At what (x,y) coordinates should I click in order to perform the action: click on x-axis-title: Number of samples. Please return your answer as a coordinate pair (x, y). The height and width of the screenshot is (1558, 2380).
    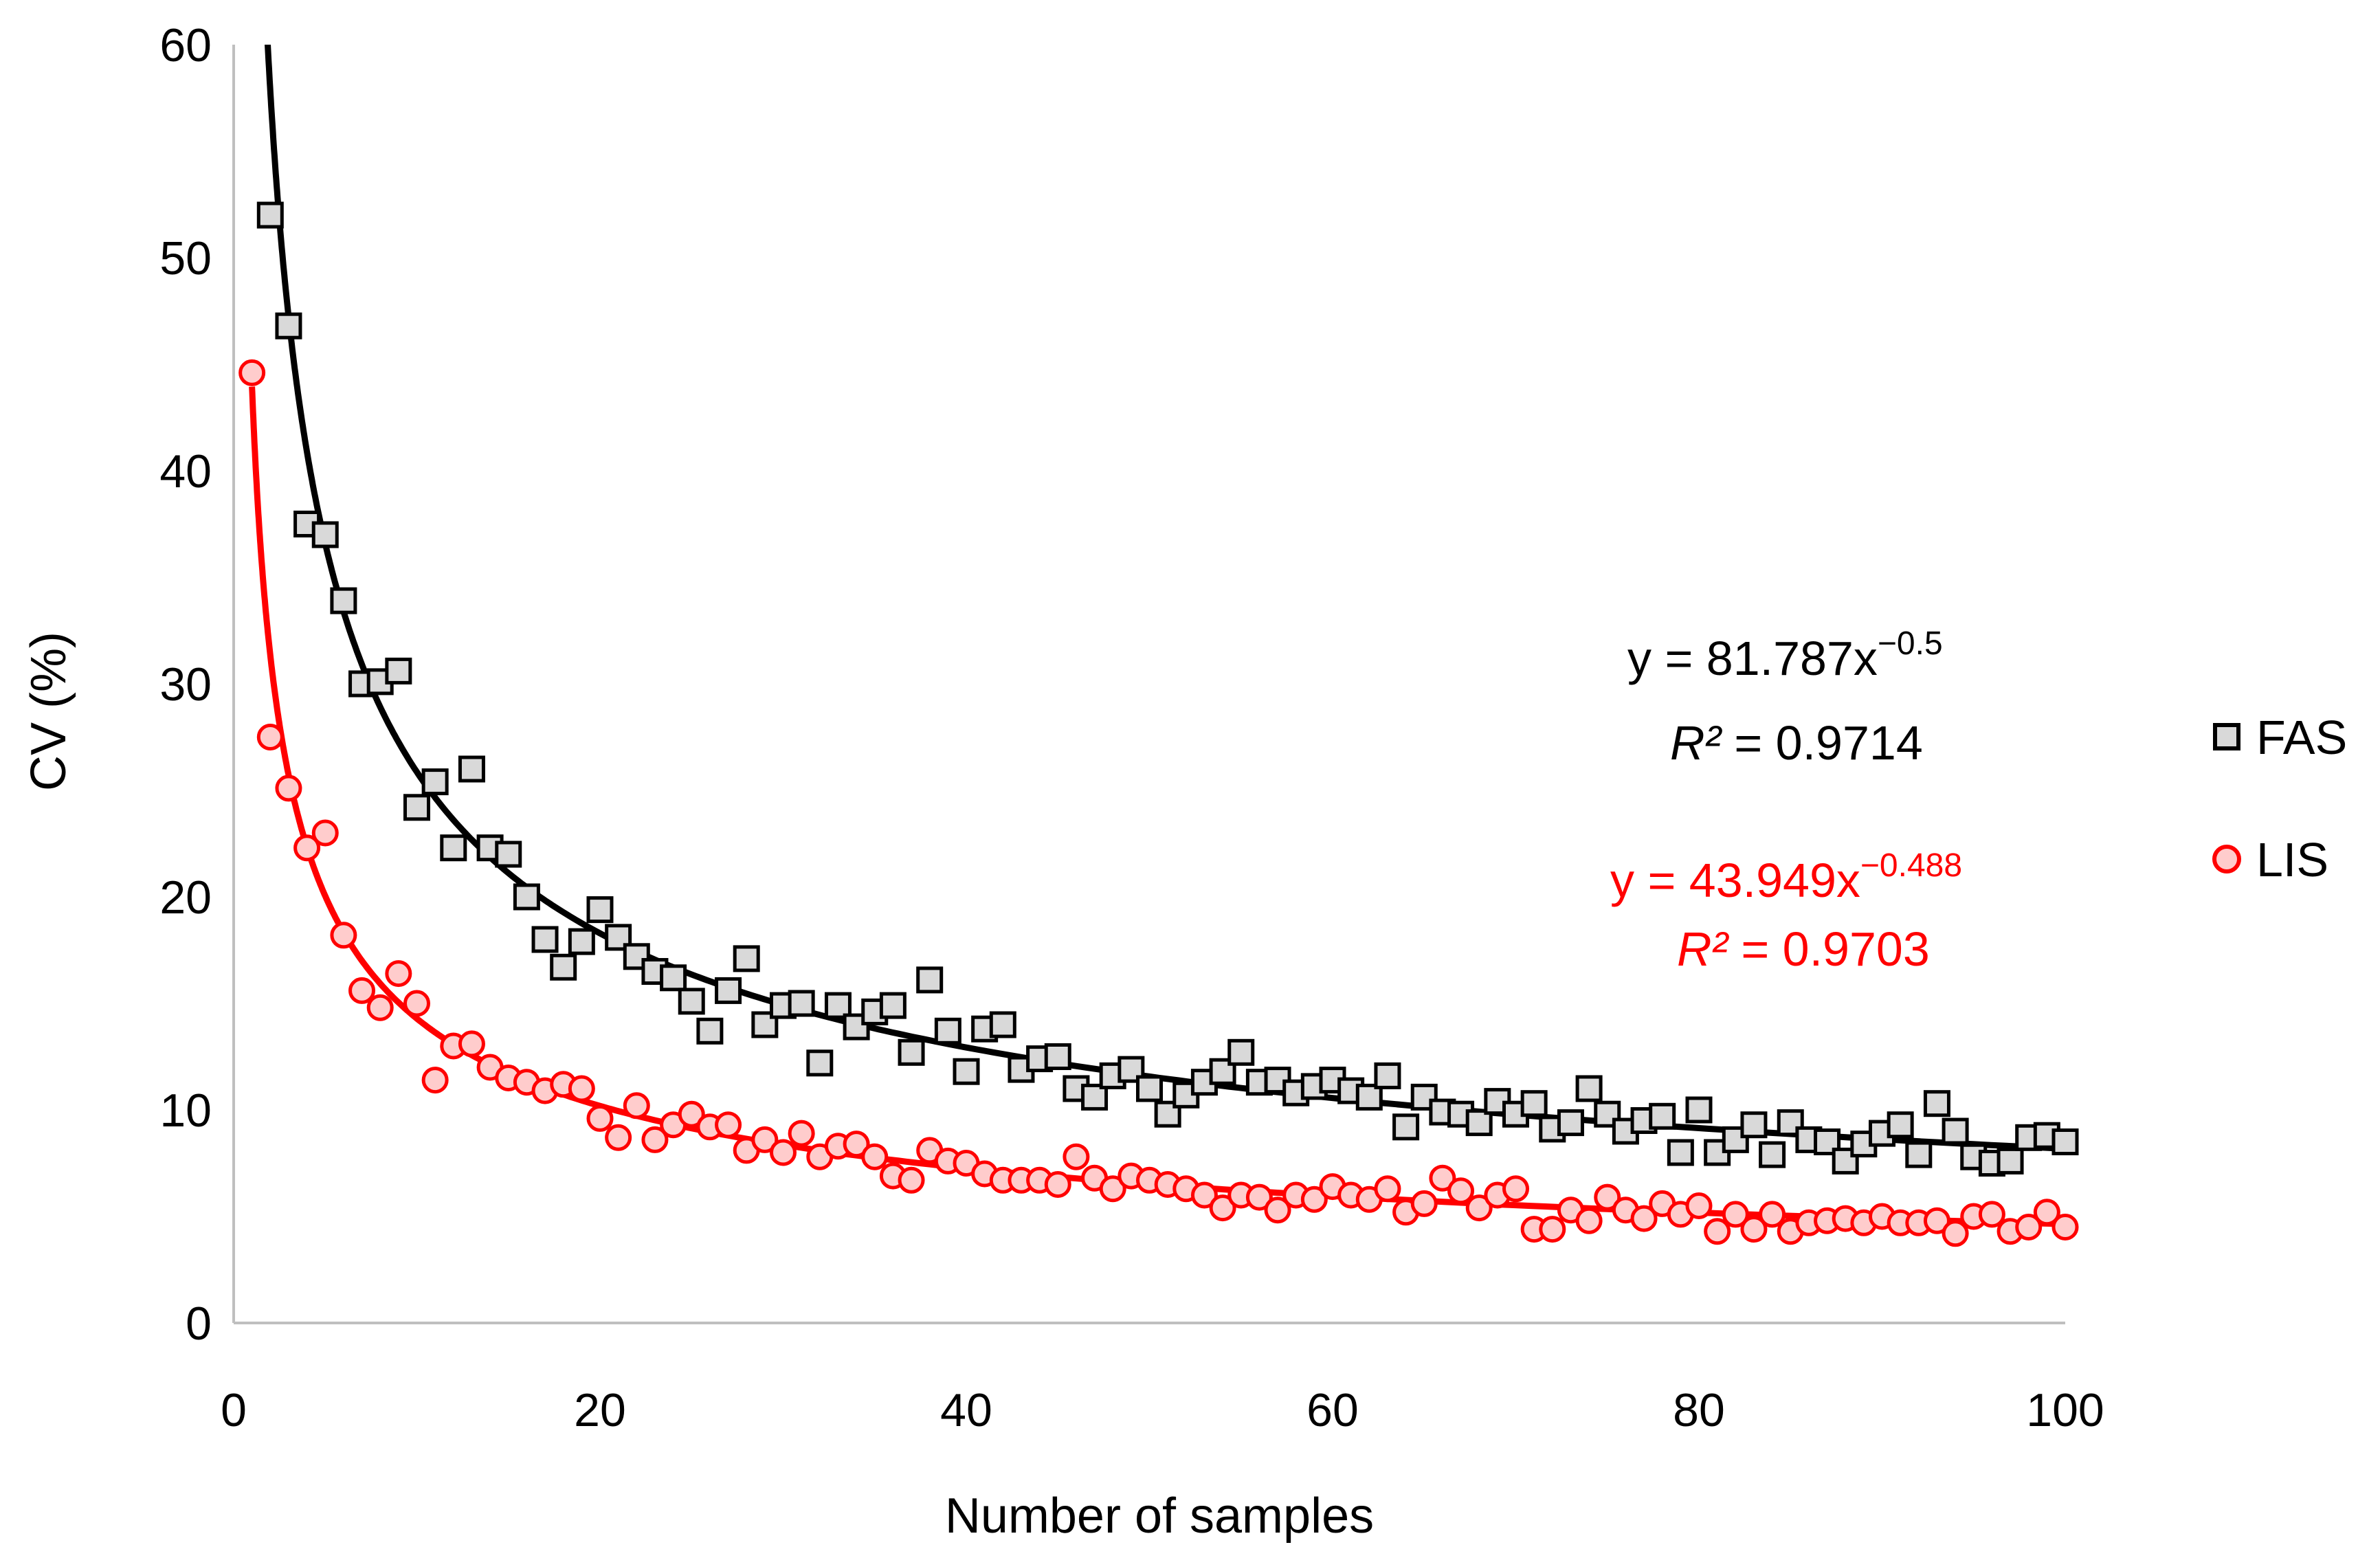
    Looking at the image, I should click on (1159, 1516).